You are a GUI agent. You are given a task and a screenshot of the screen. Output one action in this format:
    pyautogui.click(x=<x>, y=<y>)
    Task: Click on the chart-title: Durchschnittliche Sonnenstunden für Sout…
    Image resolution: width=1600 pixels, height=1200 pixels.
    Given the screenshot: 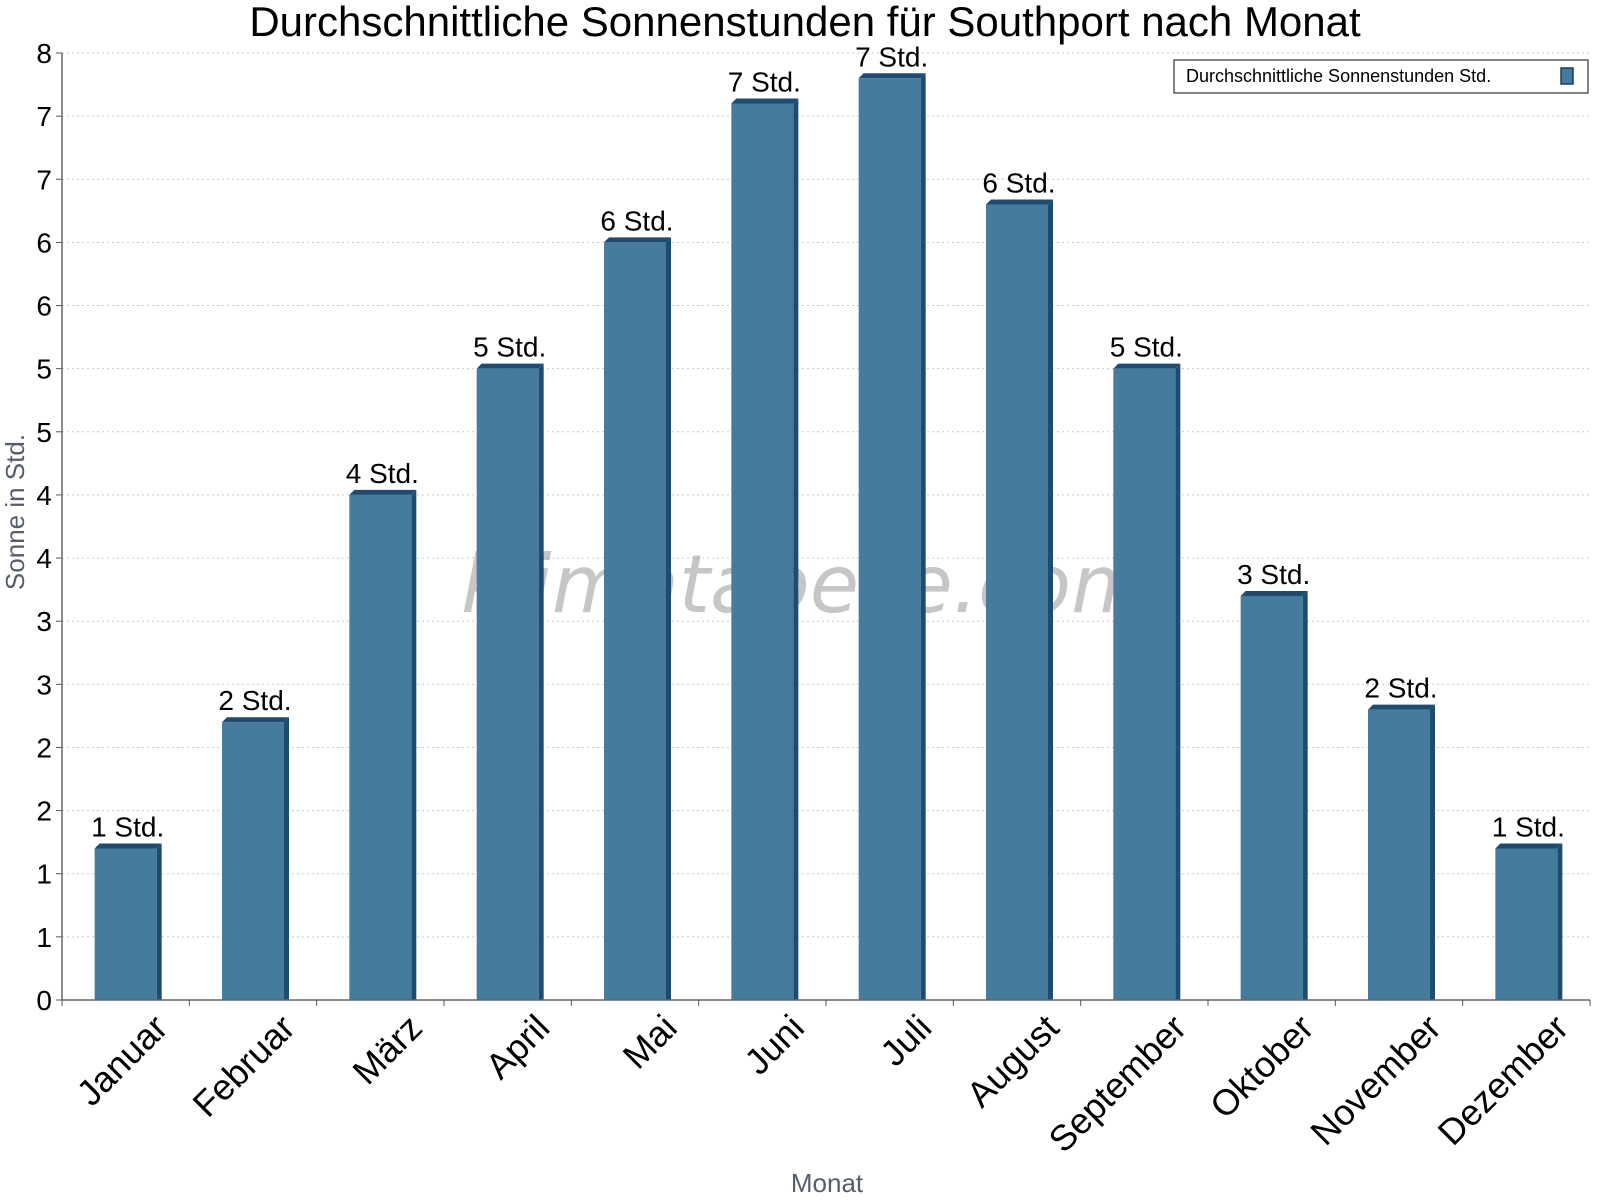 What is the action you would take?
    pyautogui.click(x=805, y=22)
    